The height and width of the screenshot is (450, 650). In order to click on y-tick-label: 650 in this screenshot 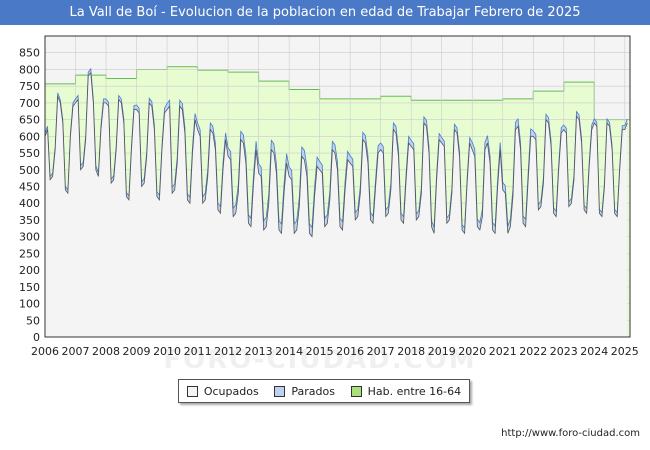, I will do `click(29, 120)`.